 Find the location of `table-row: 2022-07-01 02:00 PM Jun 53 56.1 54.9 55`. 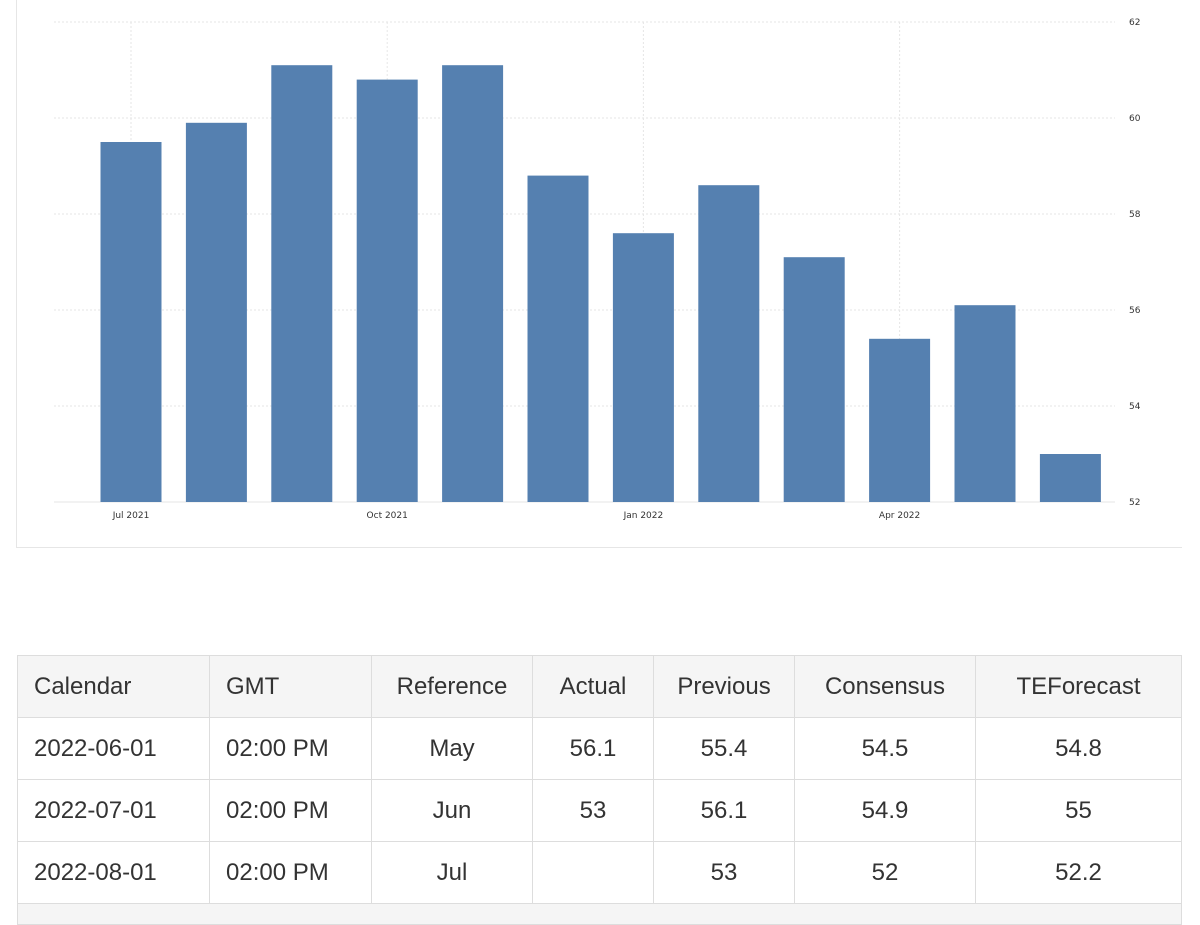

table-row: 2022-07-01 02:00 PM Jun 53 56.1 54.9 55 is located at coordinates (599, 810).